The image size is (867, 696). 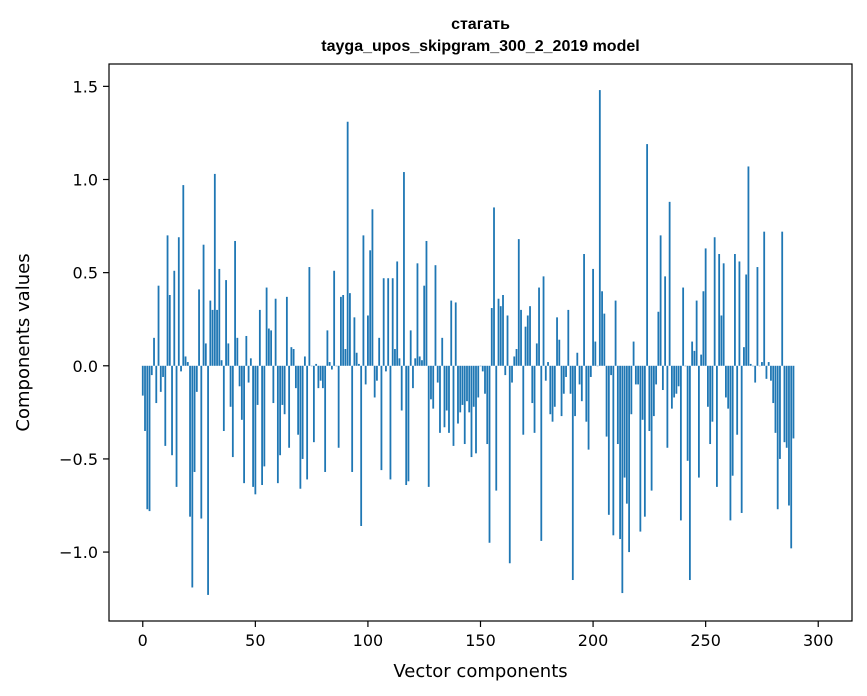 I want to click on x-tick-label: 250, so click(x=705, y=640).